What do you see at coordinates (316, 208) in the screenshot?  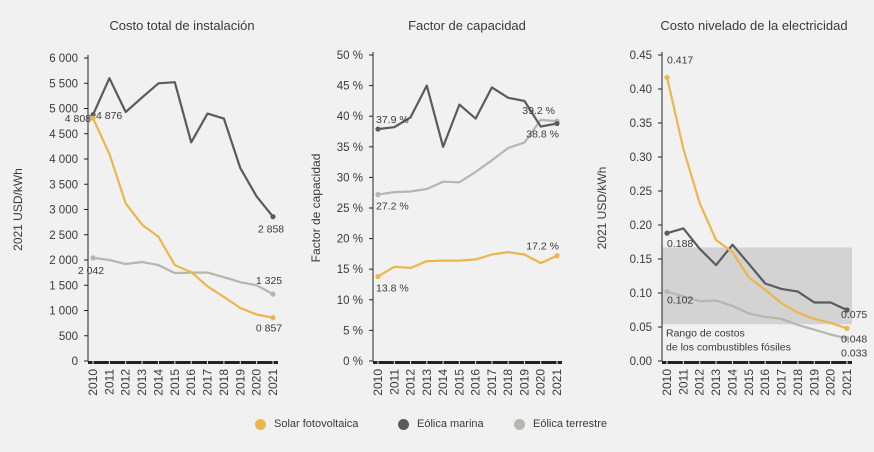 I see `y-axis-label: Factor de capacidad` at bounding box center [316, 208].